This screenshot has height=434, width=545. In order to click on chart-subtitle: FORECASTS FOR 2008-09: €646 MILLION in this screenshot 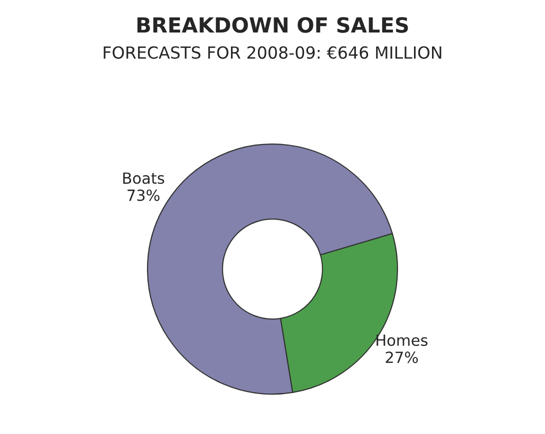, I will do `click(273, 52)`.